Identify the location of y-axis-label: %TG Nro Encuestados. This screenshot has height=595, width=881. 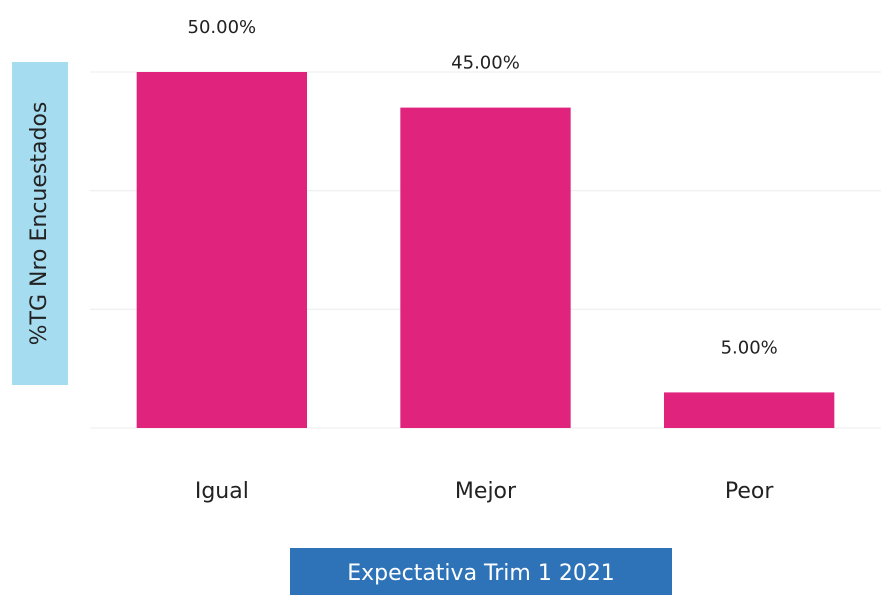
(39, 224).